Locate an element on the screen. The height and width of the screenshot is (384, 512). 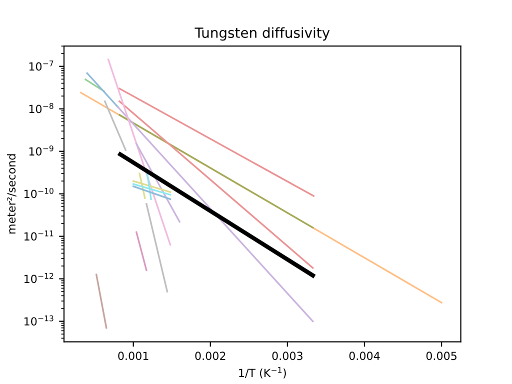
y-tick-label: 10$^{−13}$ is located at coordinates (39, 320).